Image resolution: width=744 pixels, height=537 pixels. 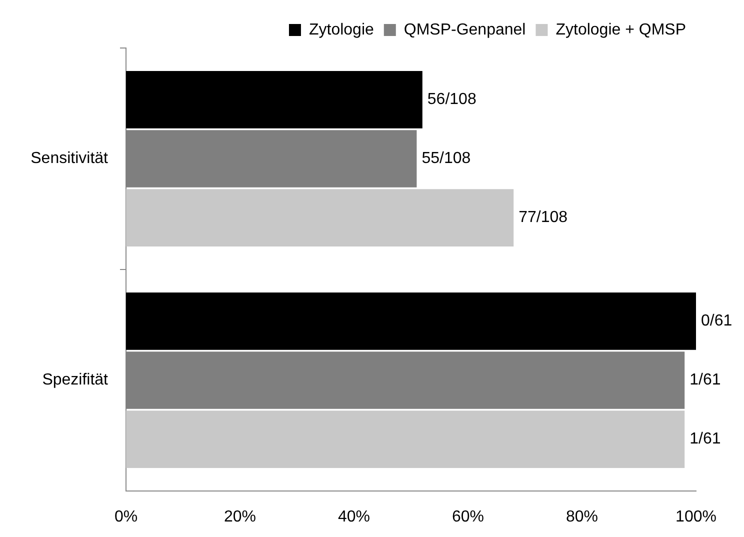 What do you see at coordinates (354, 517) in the screenshot?
I see `x-tick-label: 40%` at bounding box center [354, 517].